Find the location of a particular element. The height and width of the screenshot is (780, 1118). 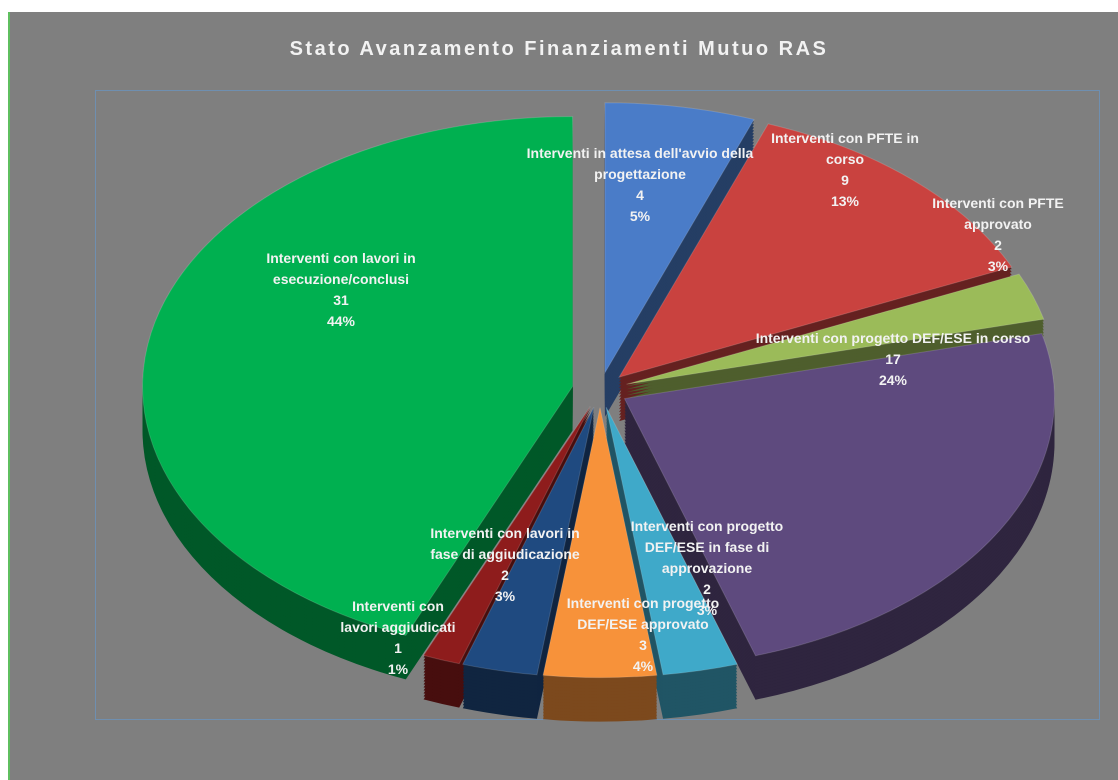

label-value: 31 is located at coordinates (341, 300).